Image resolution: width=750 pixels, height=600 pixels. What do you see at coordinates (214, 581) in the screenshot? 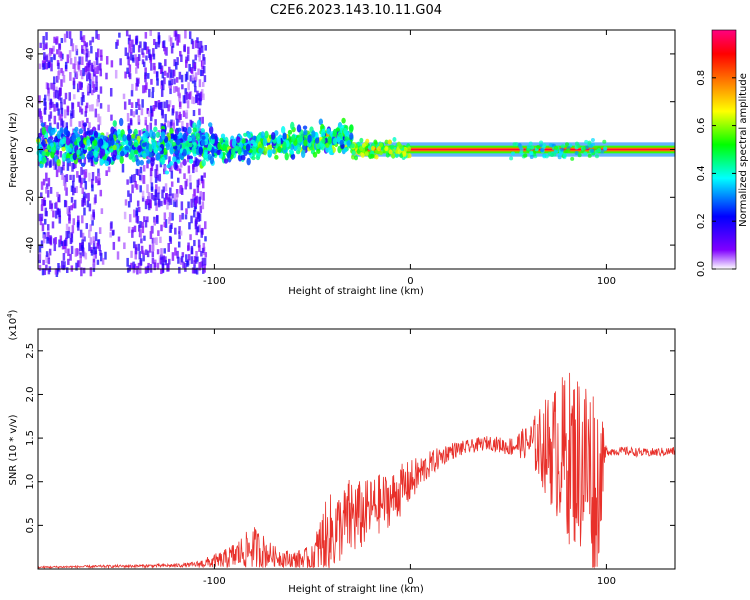
I see `snr-xtick-label: -100` at bounding box center [214, 581].